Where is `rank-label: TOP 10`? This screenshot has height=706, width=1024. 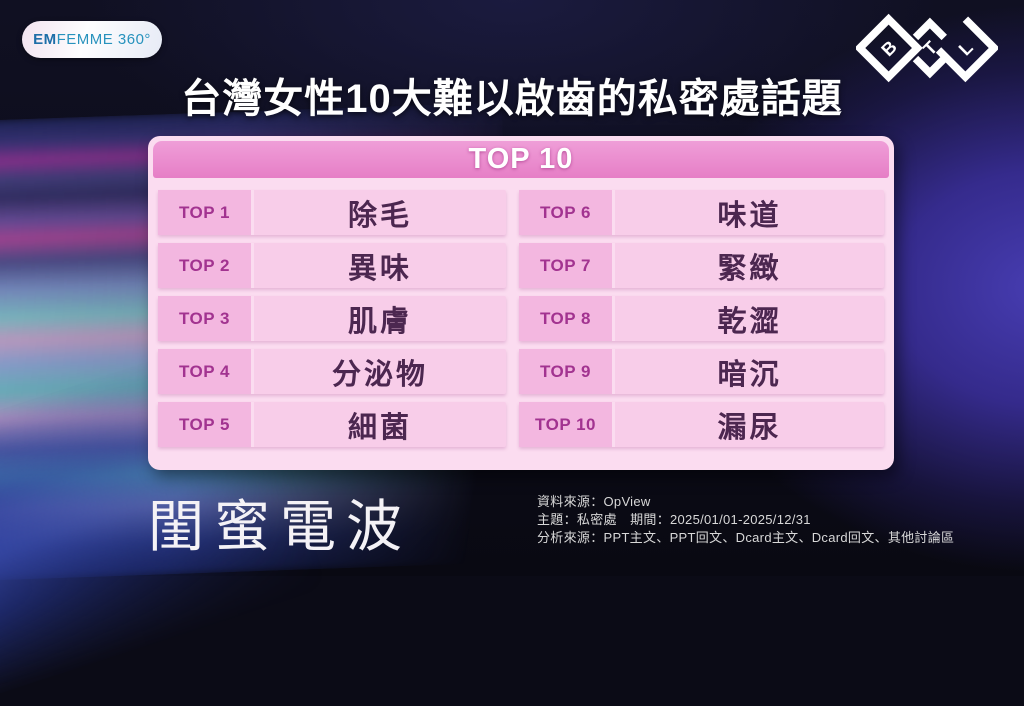
rank-label: TOP 10 is located at coordinates (567, 424).